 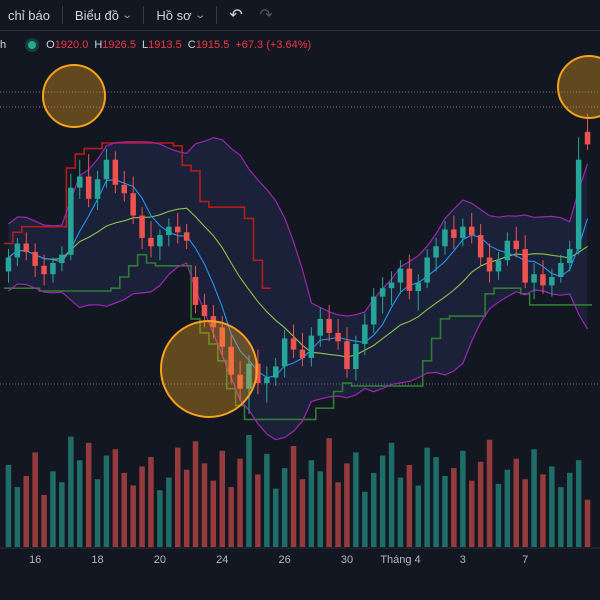 I want to click on profile-button: Hồ sơ ⌄, so click(x=180, y=15).